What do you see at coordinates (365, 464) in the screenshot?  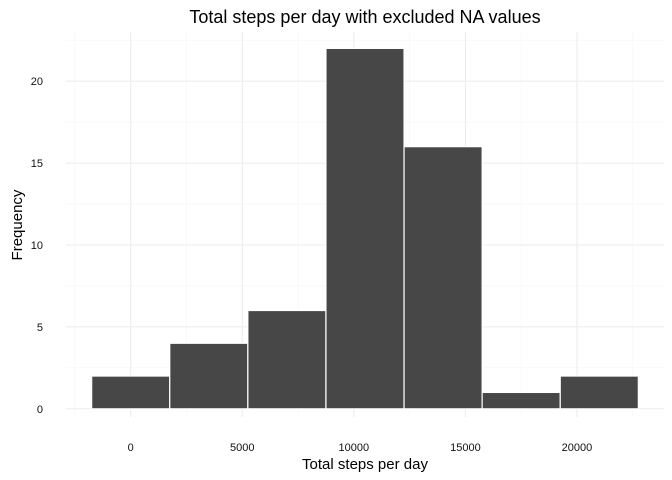 I see `x-axis-title: Total steps per day` at bounding box center [365, 464].